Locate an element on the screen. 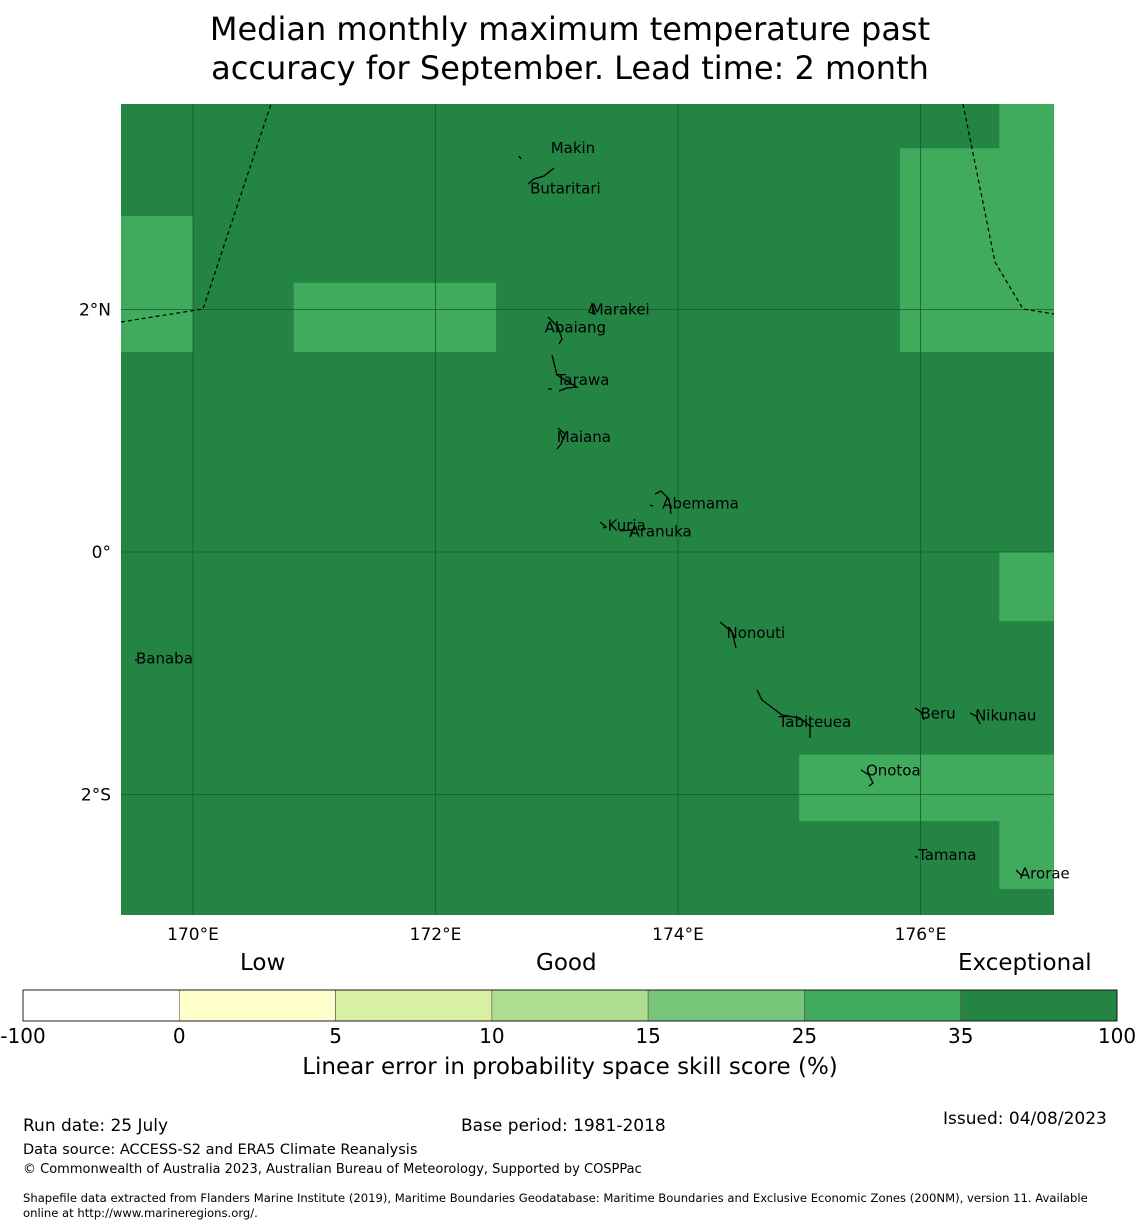  island-label-nikunau: Nikunau is located at coordinates (1005, 716).